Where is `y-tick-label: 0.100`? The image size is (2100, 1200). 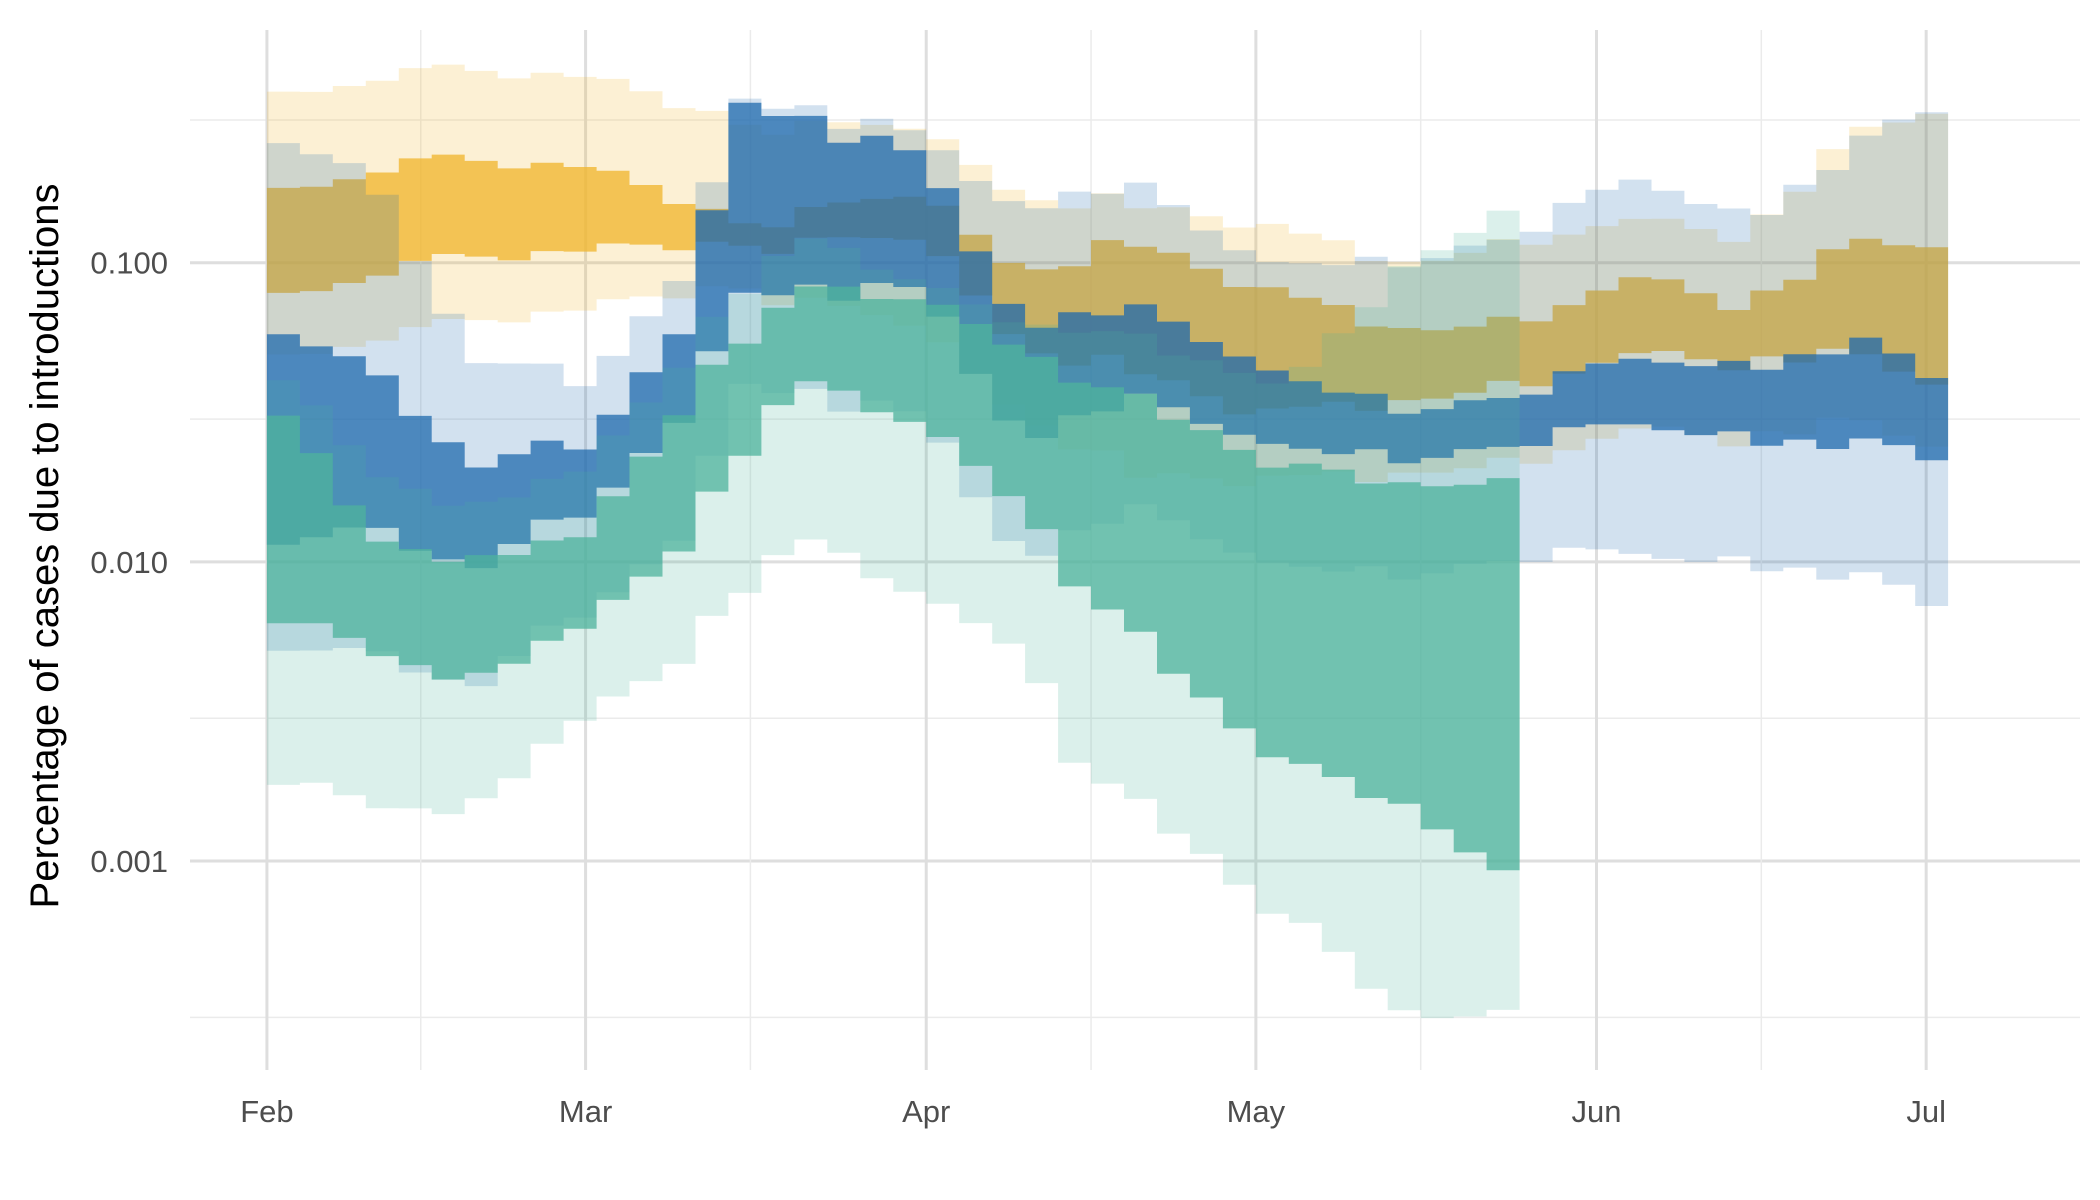 y-tick-label: 0.100 is located at coordinates (129, 263).